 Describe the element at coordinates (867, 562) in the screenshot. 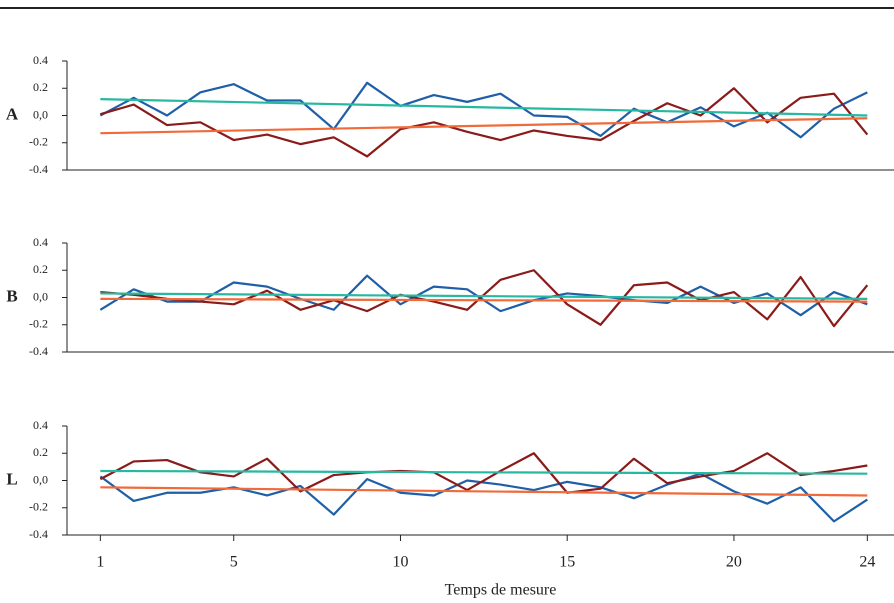

I see `x-tick-label: 24` at that location.